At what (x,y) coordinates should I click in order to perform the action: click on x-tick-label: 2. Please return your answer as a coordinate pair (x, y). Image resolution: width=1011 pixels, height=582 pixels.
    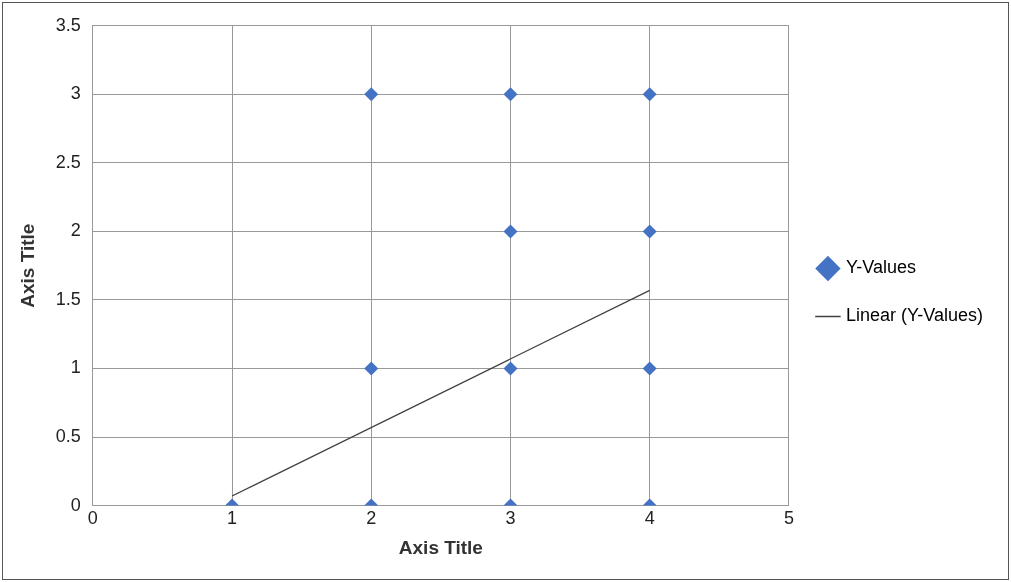
    Looking at the image, I should click on (371, 518).